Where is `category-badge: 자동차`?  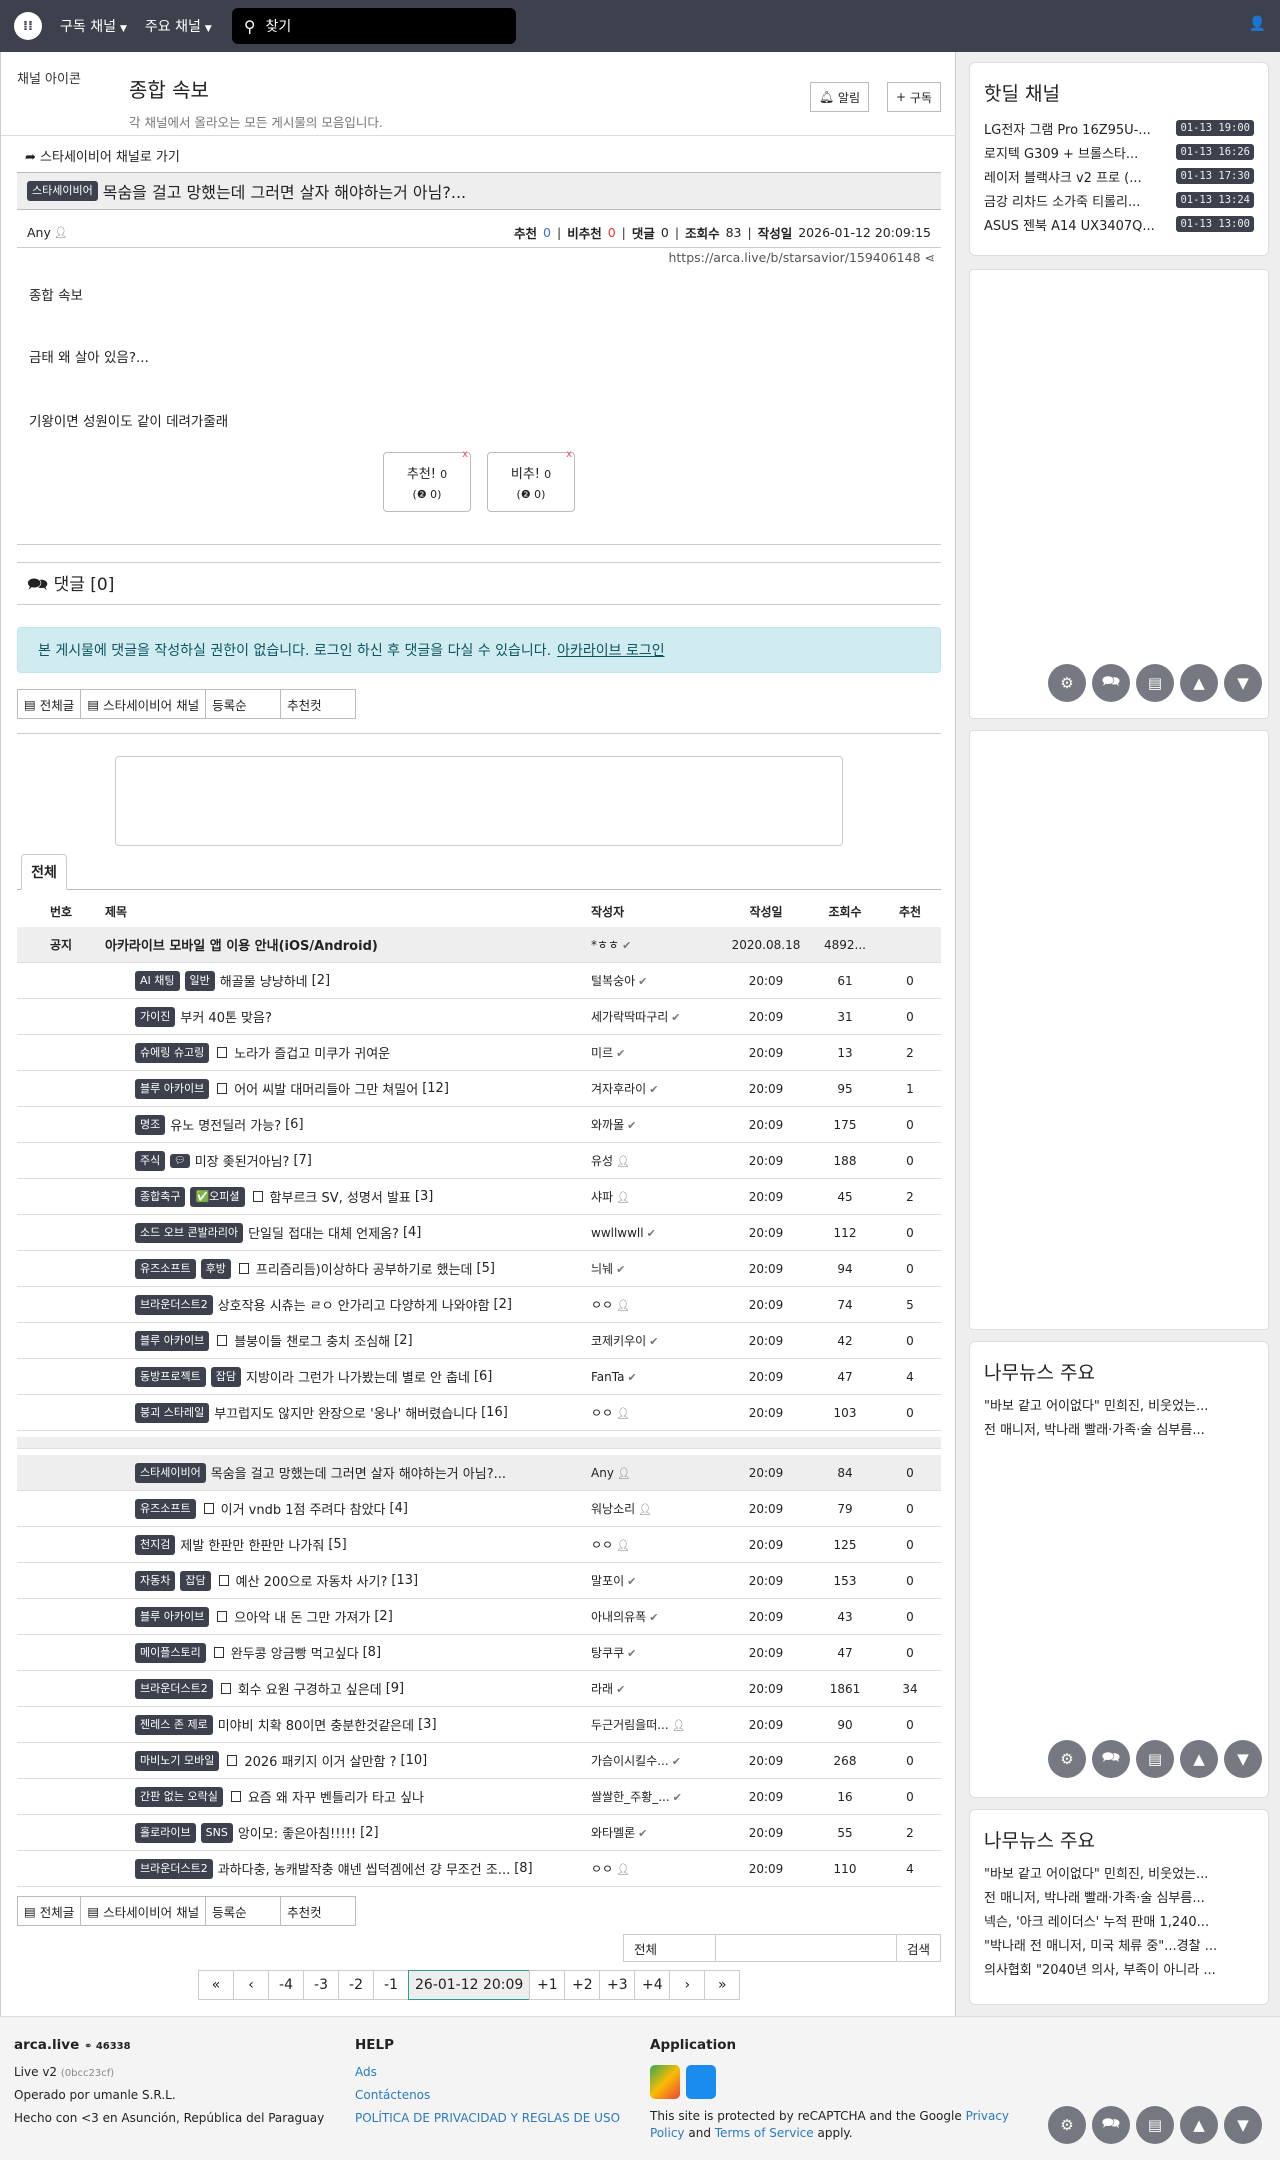
category-badge: 자동차 is located at coordinates (155, 1580).